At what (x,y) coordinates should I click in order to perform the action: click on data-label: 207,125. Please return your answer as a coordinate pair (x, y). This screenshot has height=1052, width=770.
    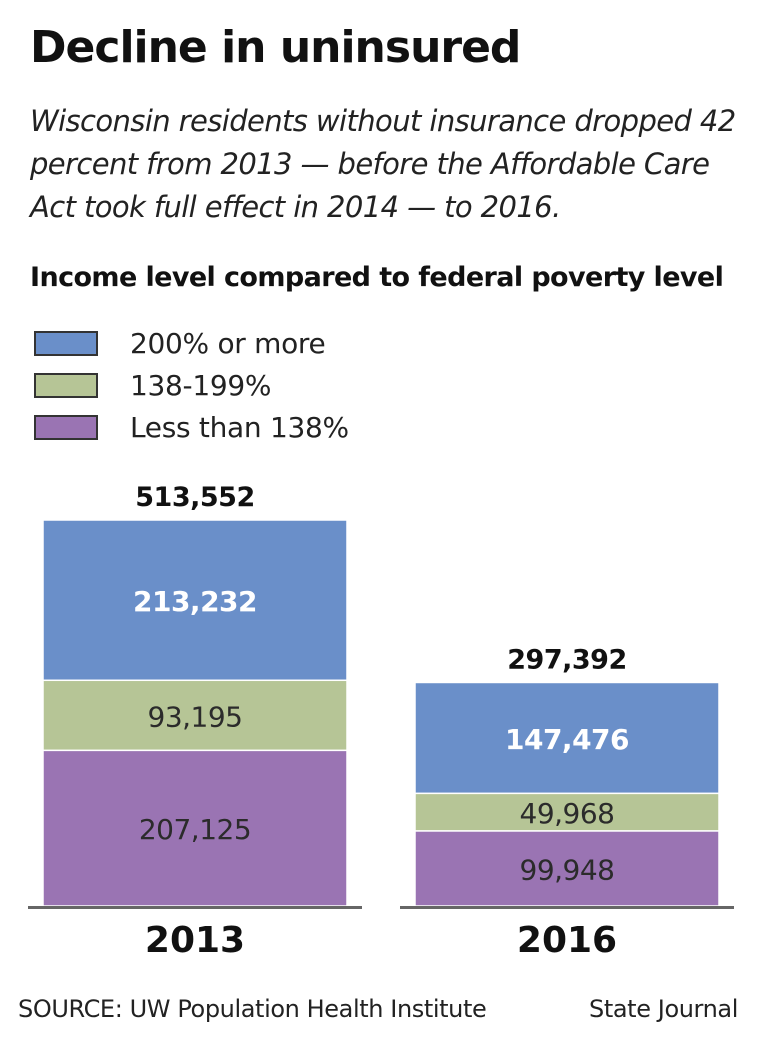
    Looking at the image, I should click on (195, 829).